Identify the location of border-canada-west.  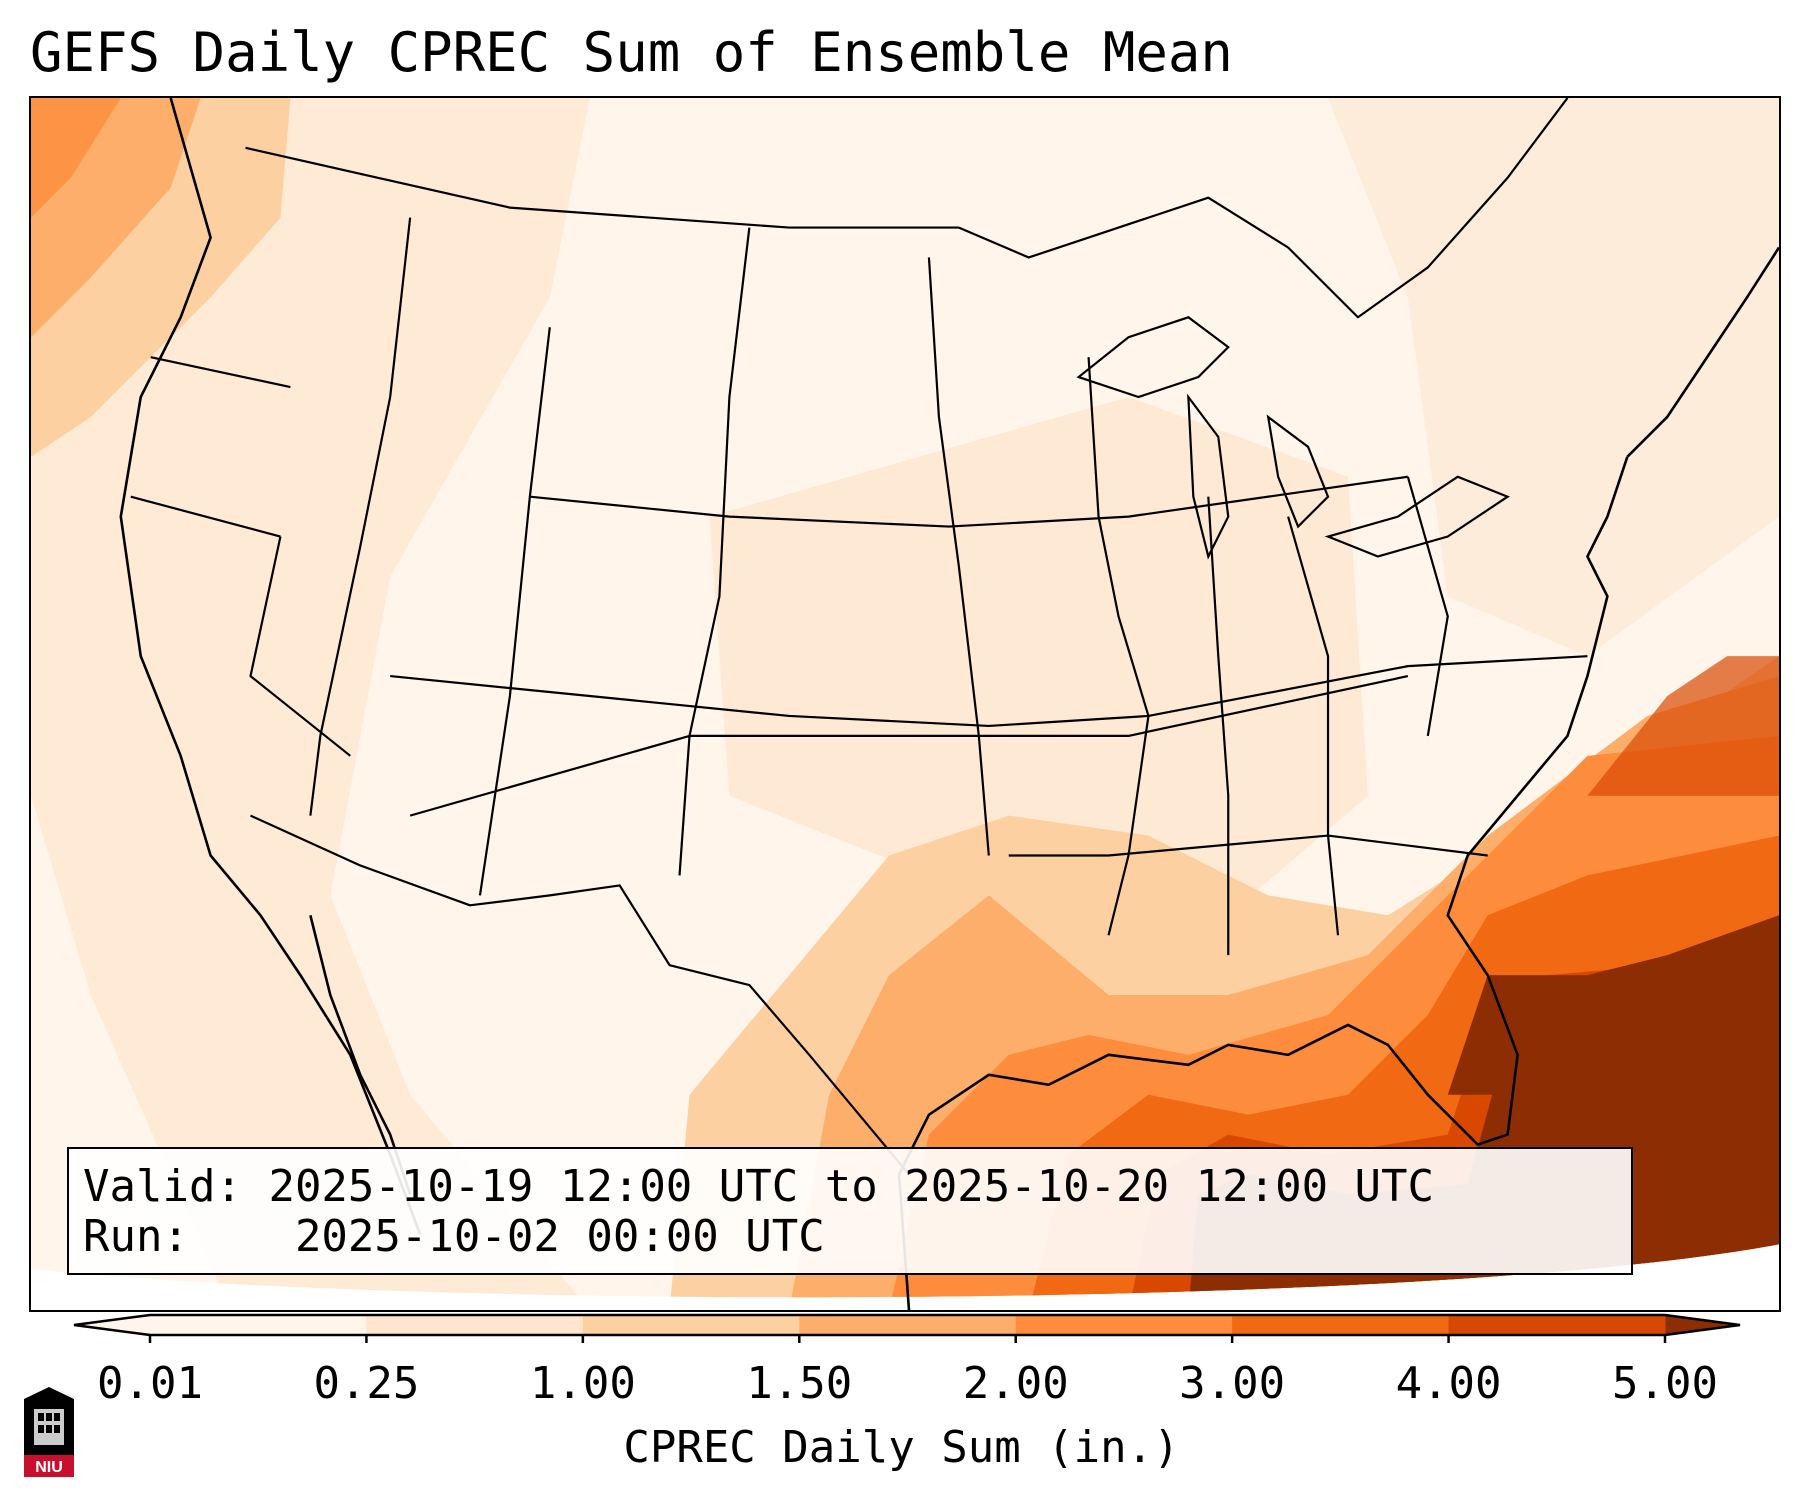
(602, 187).